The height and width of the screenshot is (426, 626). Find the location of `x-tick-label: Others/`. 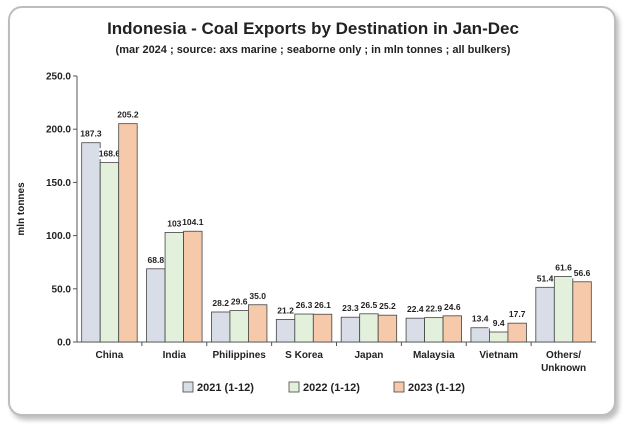

x-tick-label: Others/ is located at coordinates (563, 355).